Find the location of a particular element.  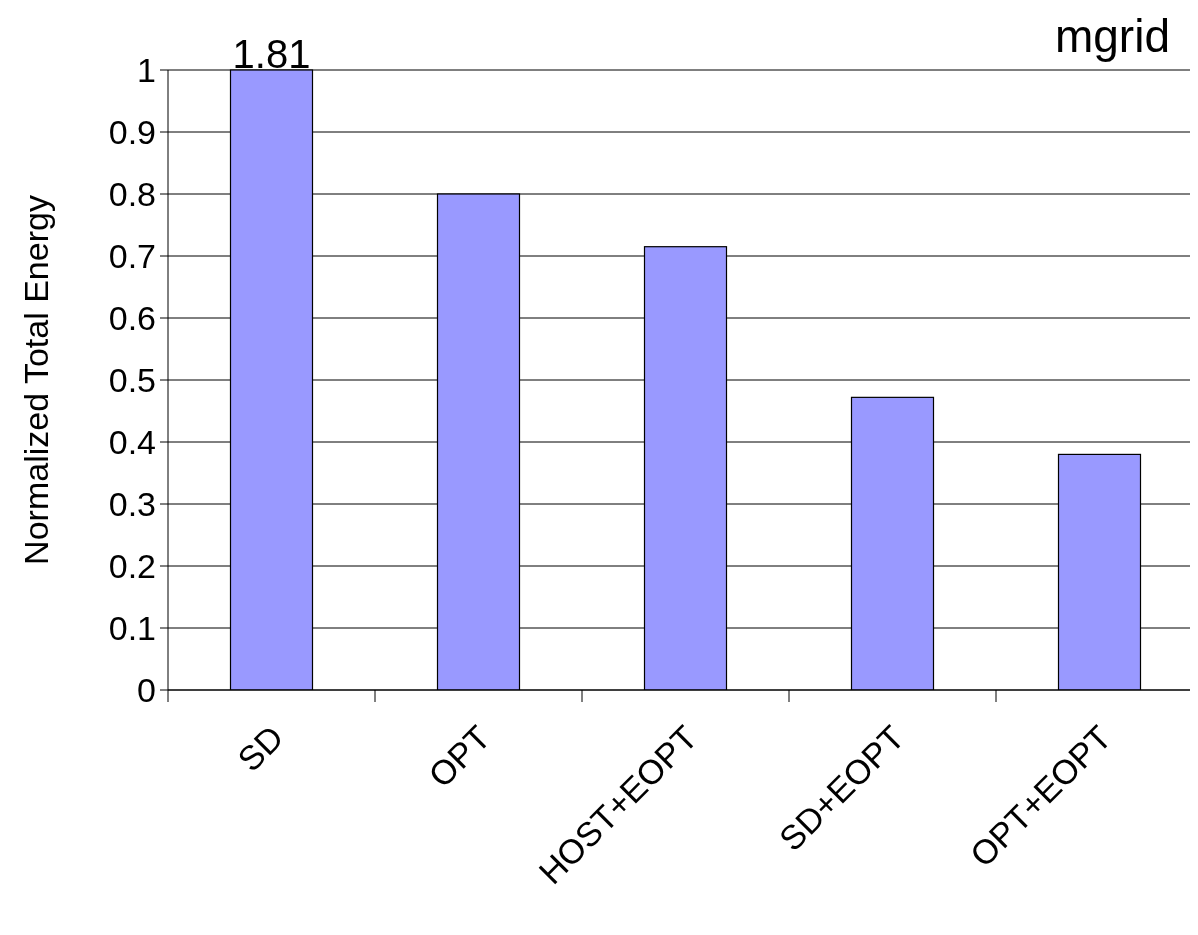

y-tick-label: 1 is located at coordinates (146, 69).